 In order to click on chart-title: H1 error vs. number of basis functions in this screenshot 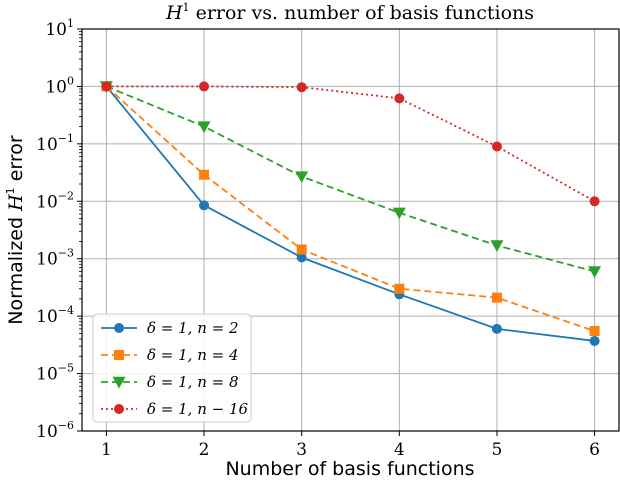, I will do `click(349, 12)`.